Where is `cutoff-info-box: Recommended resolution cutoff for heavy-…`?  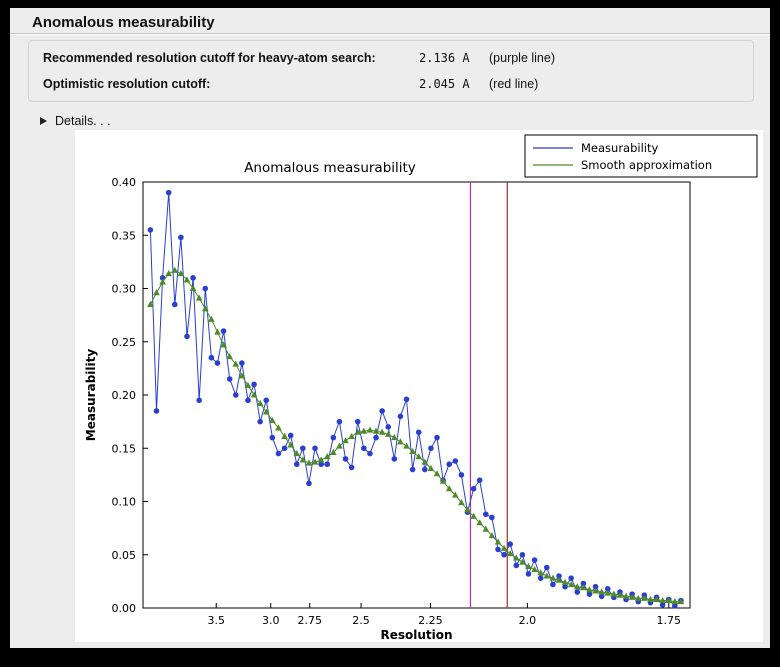 cutoff-info-box: Recommended resolution cutoff for heavy-… is located at coordinates (391, 71).